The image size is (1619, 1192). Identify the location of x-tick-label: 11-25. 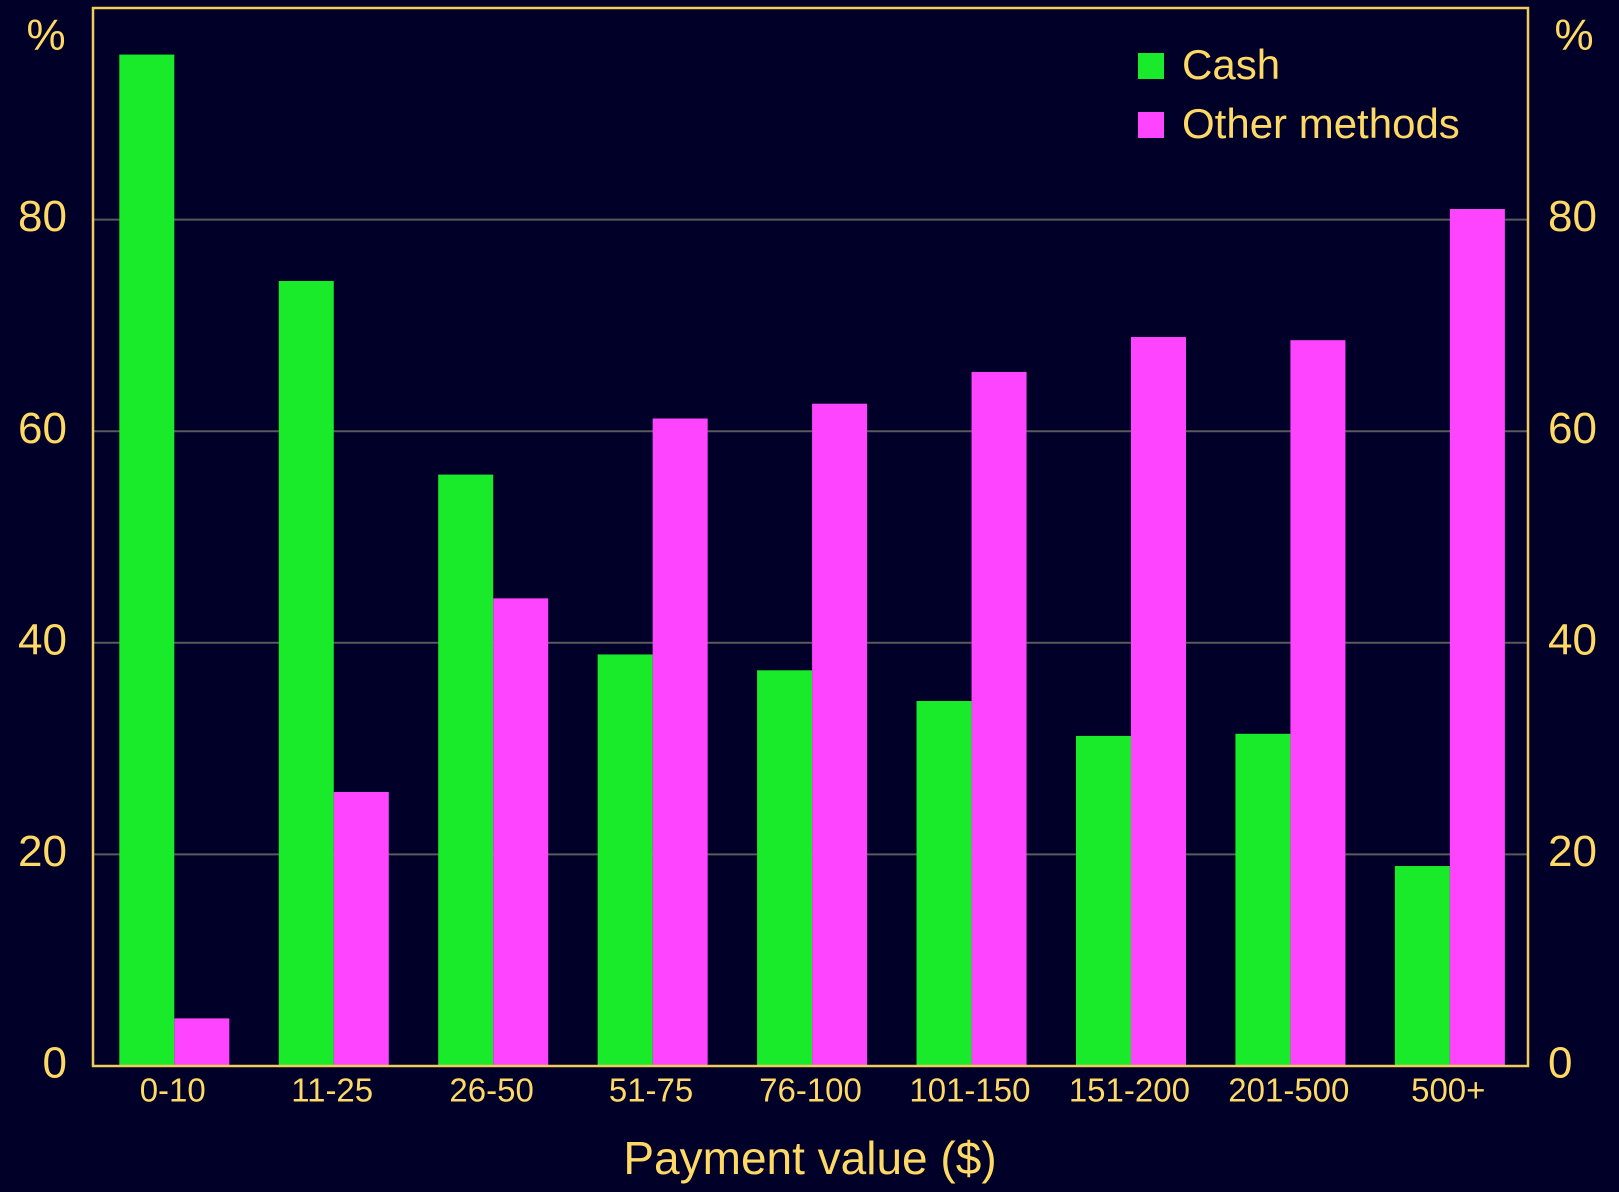
(332, 1090).